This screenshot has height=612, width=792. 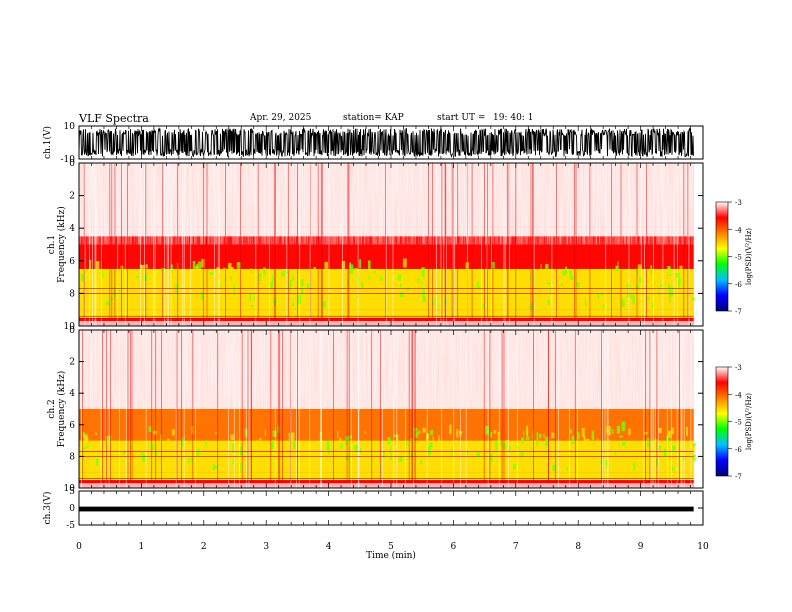 What do you see at coordinates (114, 118) in the screenshot?
I see `chart-title: VLF Spectra` at bounding box center [114, 118].